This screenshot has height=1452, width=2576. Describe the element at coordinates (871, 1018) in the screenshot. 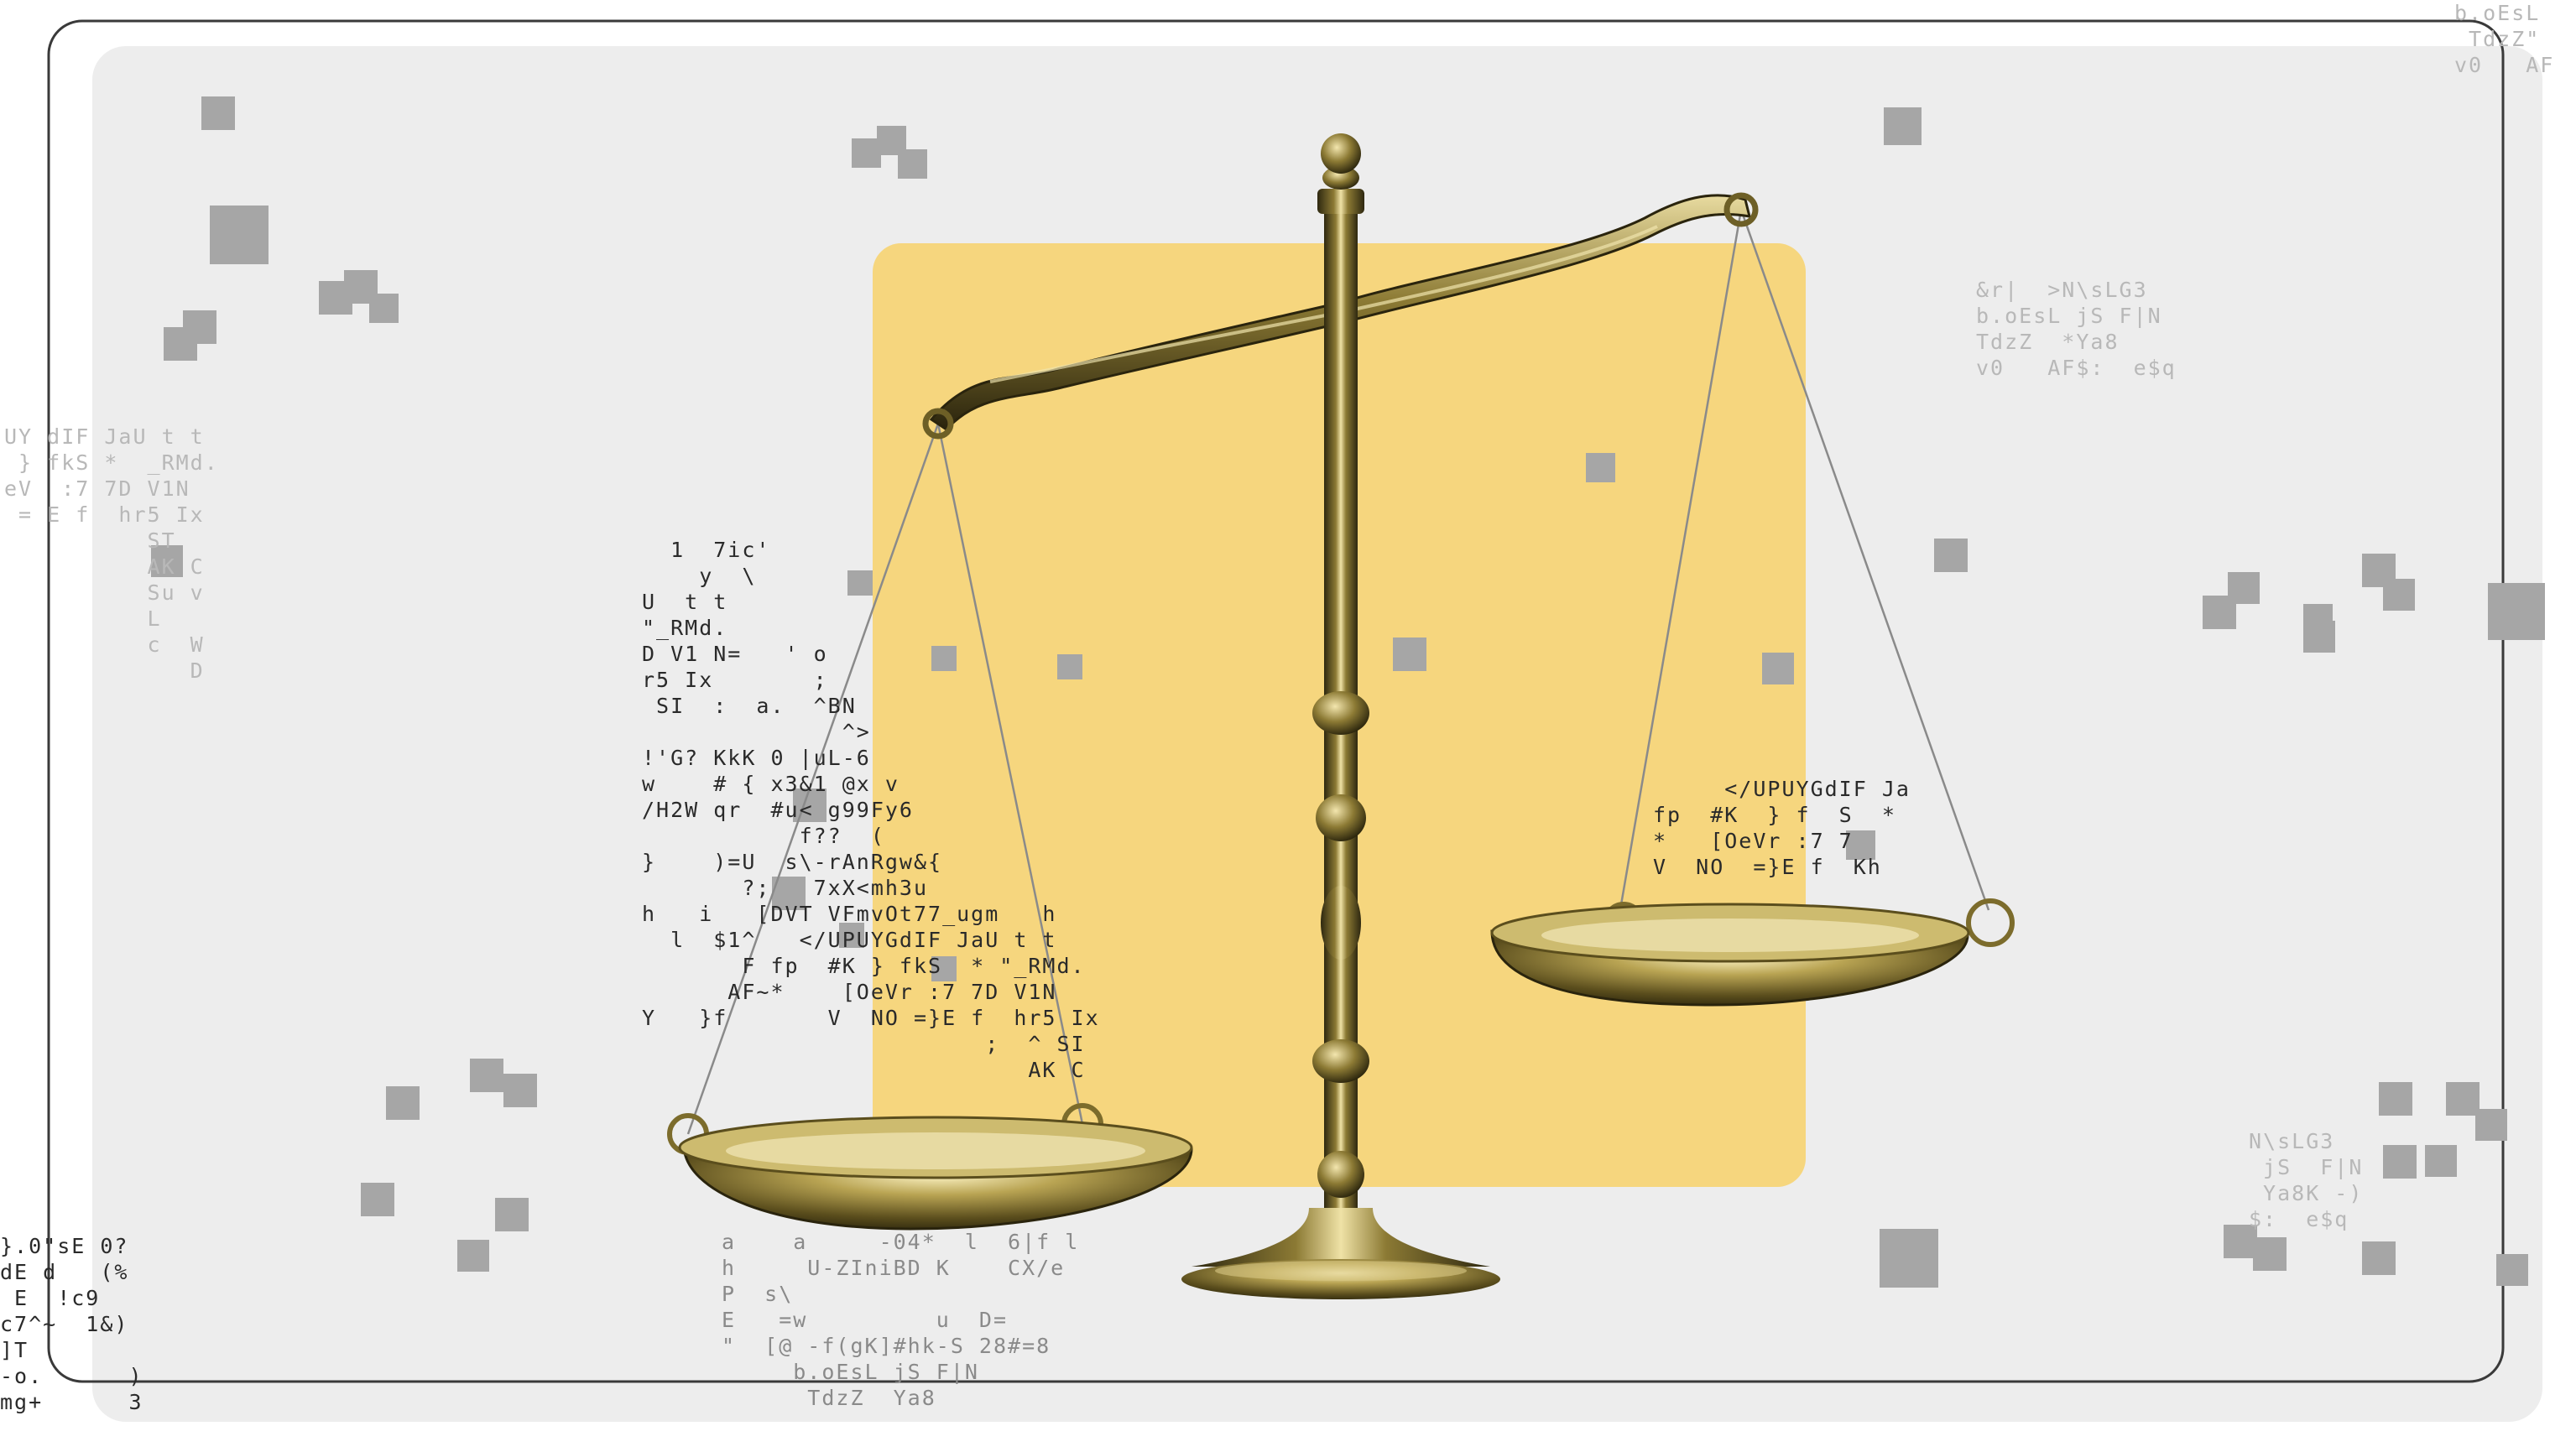

I see `glyph-line: Y }f V NO =}E f hr5 Ix` at that location.